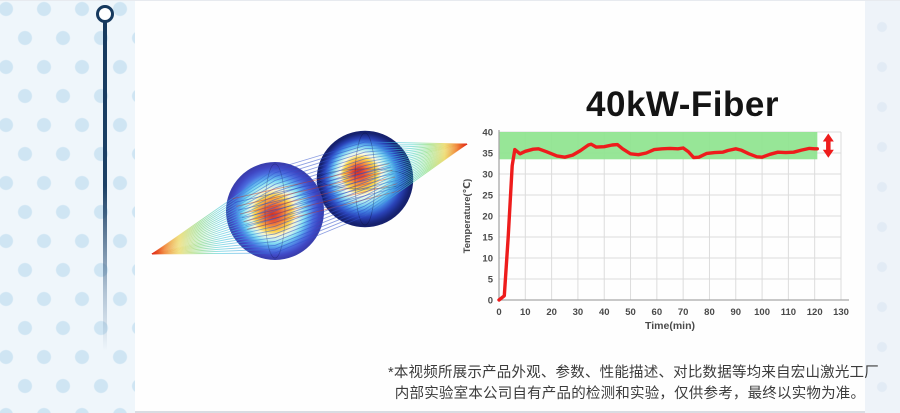 Image resolution: width=900 pixels, height=413 pixels. Describe the element at coordinates (309, 198) in the screenshot. I see `light-rays` at that location.